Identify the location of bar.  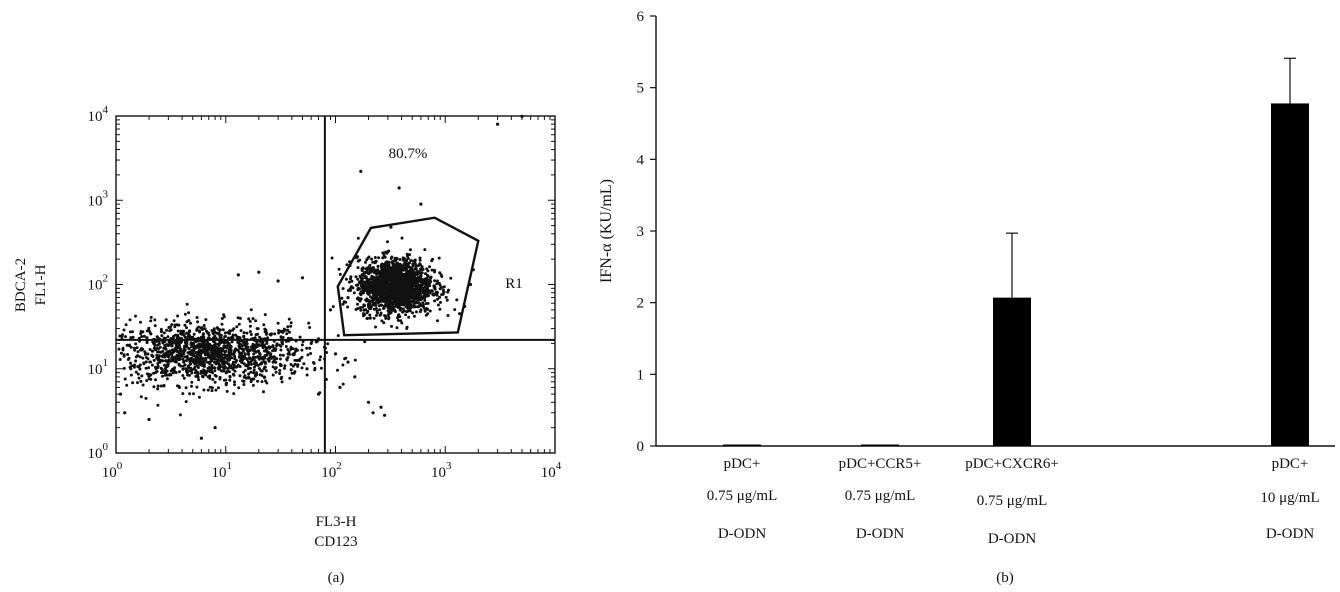
(1012, 371).